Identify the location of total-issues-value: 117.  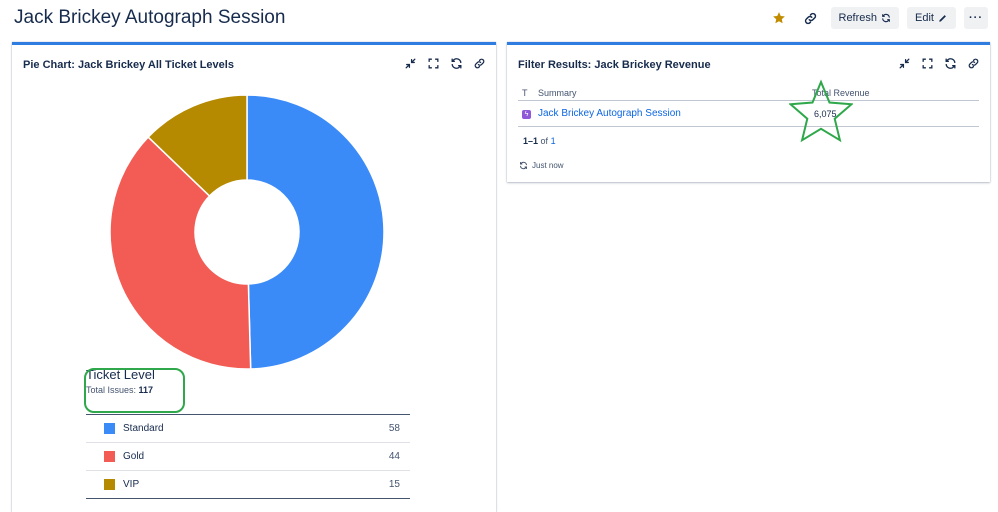
(146, 390).